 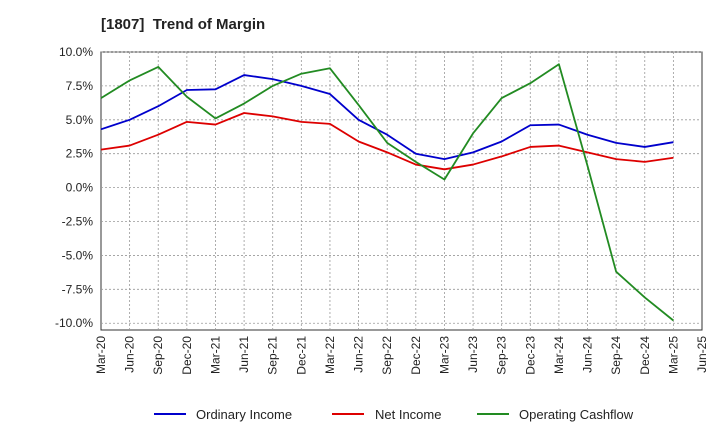 What do you see at coordinates (80, 120) in the screenshot?
I see `y-tick-label: 5.0%` at bounding box center [80, 120].